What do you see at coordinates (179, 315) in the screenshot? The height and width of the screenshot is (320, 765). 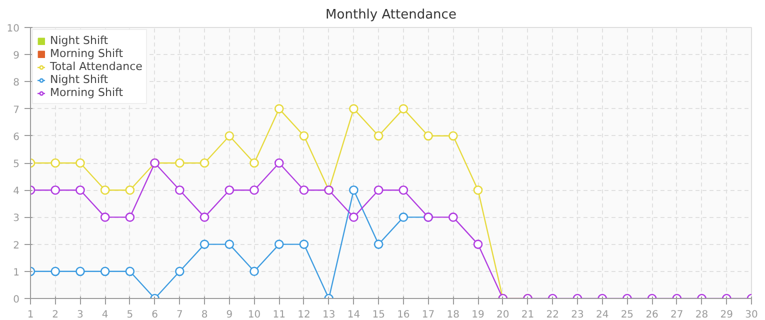 I see `x-tick-label: 7` at bounding box center [179, 315].